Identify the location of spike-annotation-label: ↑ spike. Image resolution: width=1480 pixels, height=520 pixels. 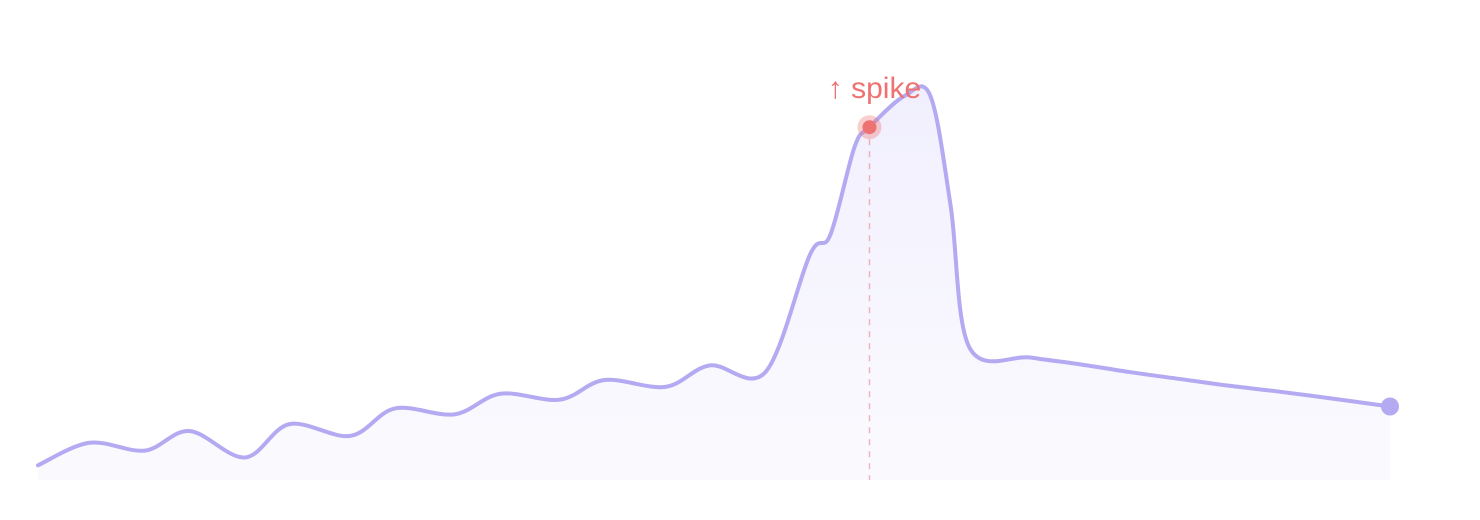
(874, 88).